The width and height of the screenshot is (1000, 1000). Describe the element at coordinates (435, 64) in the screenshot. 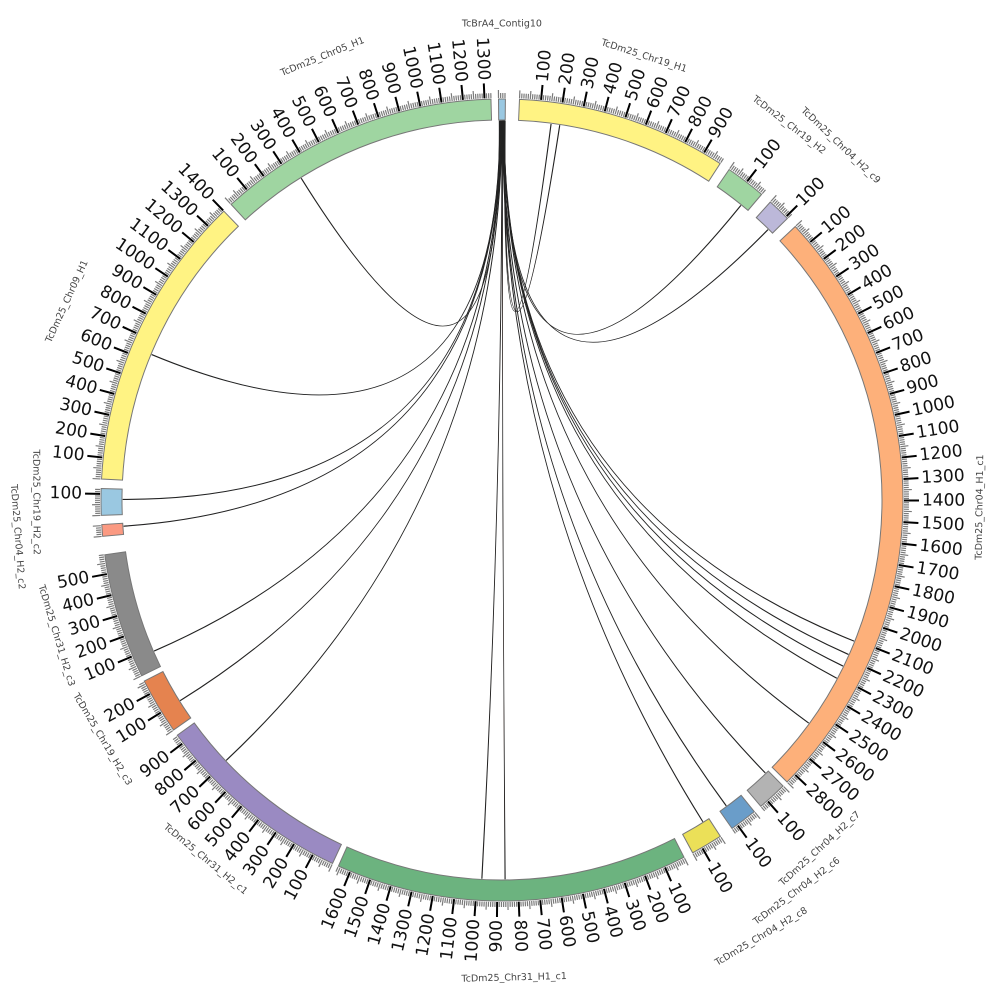

I see `tick-label: 1100` at that location.